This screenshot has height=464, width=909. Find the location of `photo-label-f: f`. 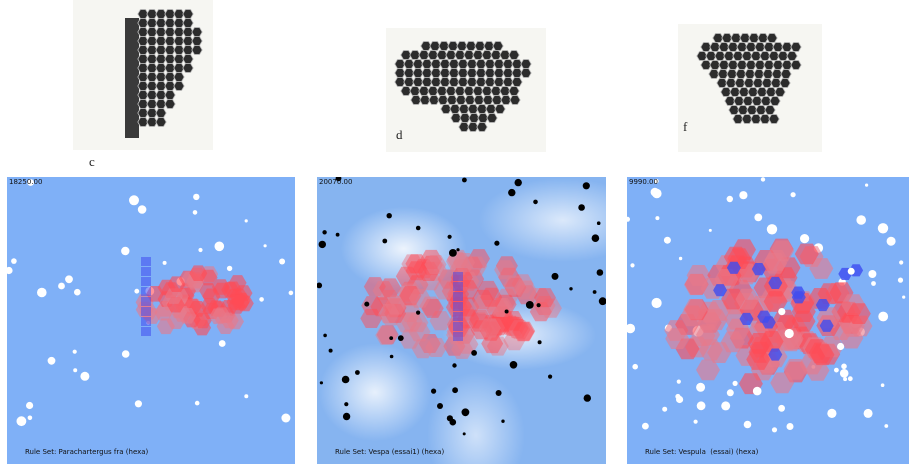

photo-label-f: f is located at coordinates (685, 126).